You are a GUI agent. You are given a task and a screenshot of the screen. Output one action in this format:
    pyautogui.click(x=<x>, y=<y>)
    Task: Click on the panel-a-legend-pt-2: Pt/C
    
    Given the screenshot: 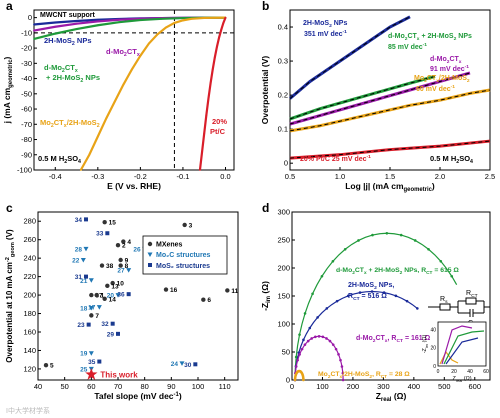 What is the action you would take?
    pyautogui.click(x=218, y=131)
    